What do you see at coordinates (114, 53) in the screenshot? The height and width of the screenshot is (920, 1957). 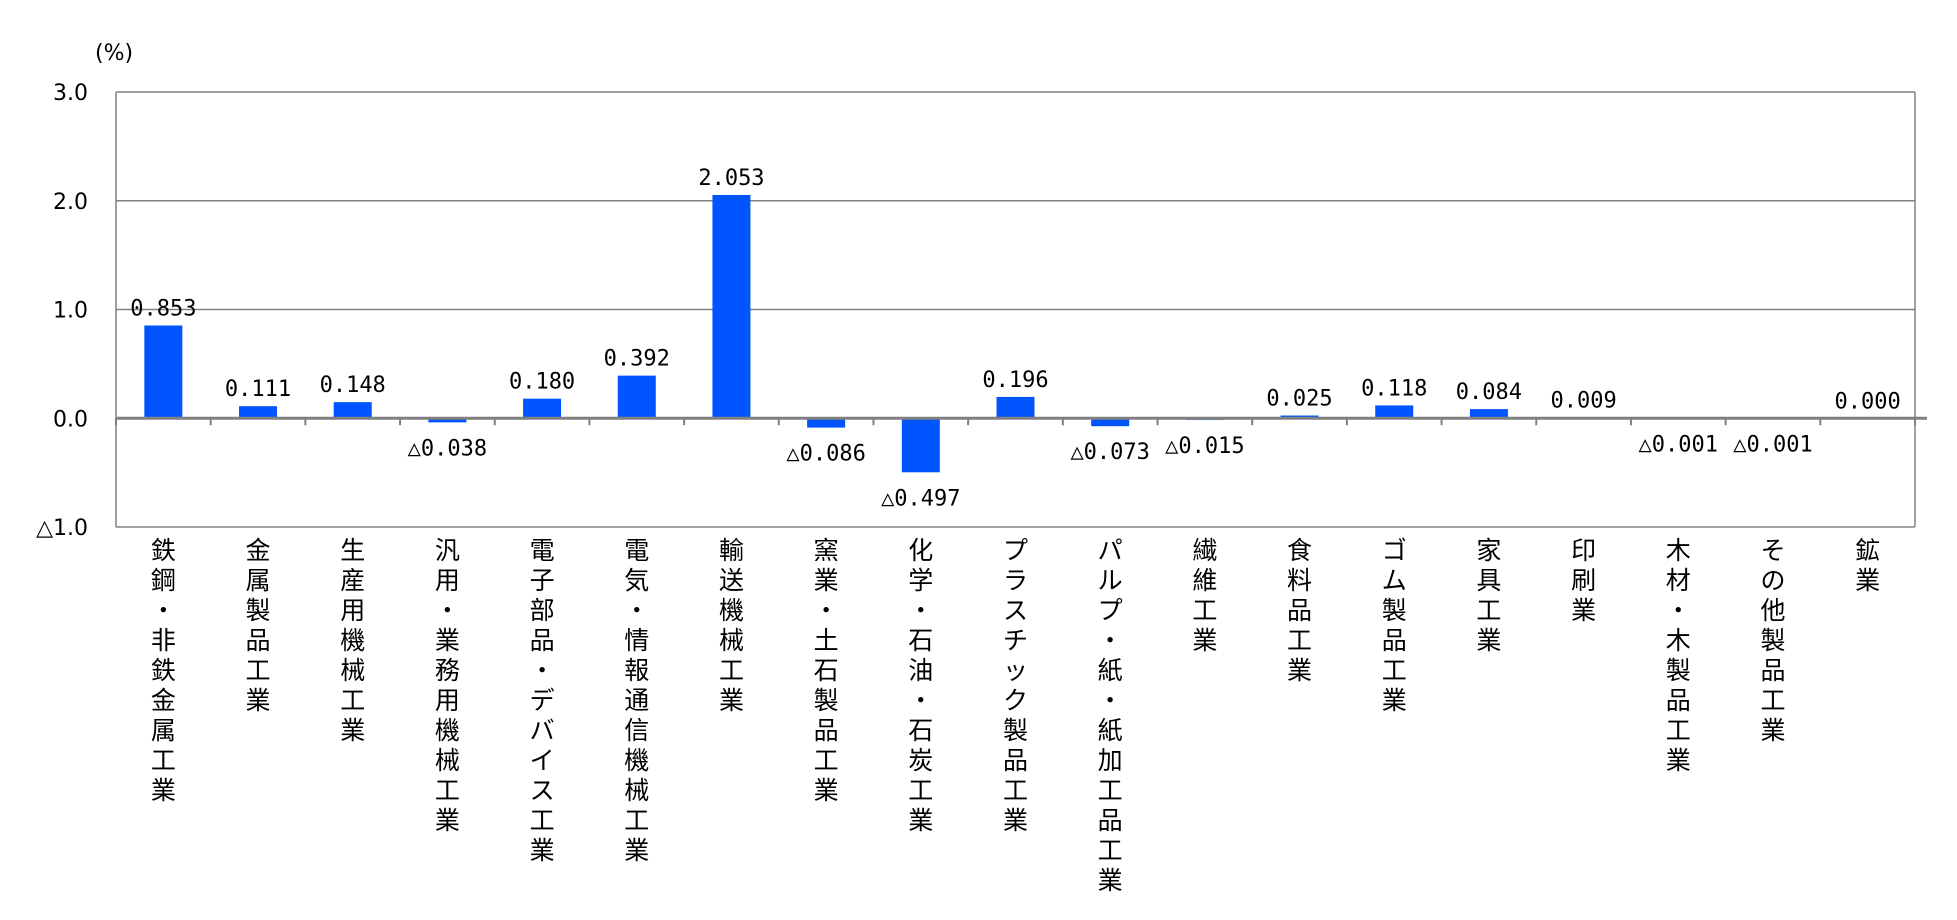 I see `y-axis-unit-label: (%)` at bounding box center [114, 53].